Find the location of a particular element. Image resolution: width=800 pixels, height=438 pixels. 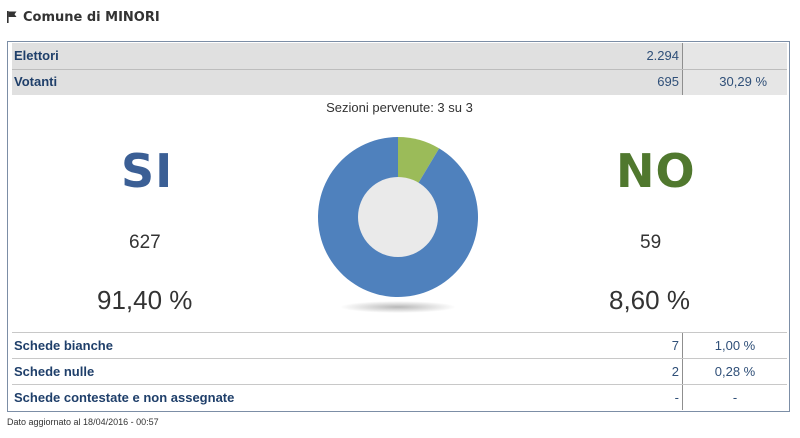

elettori-label: Elettori is located at coordinates (36, 55).